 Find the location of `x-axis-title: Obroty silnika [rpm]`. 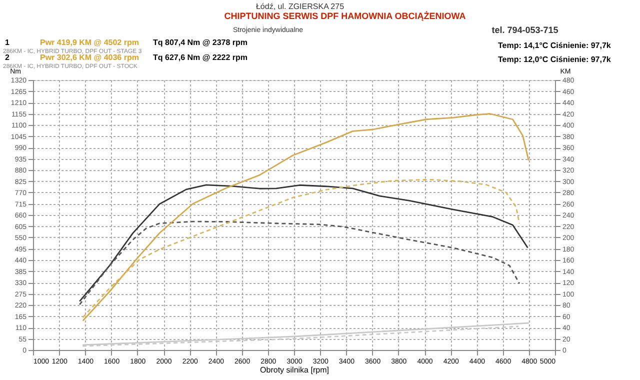

x-axis-title: Obroty silnika [rpm] is located at coordinates (294, 370).